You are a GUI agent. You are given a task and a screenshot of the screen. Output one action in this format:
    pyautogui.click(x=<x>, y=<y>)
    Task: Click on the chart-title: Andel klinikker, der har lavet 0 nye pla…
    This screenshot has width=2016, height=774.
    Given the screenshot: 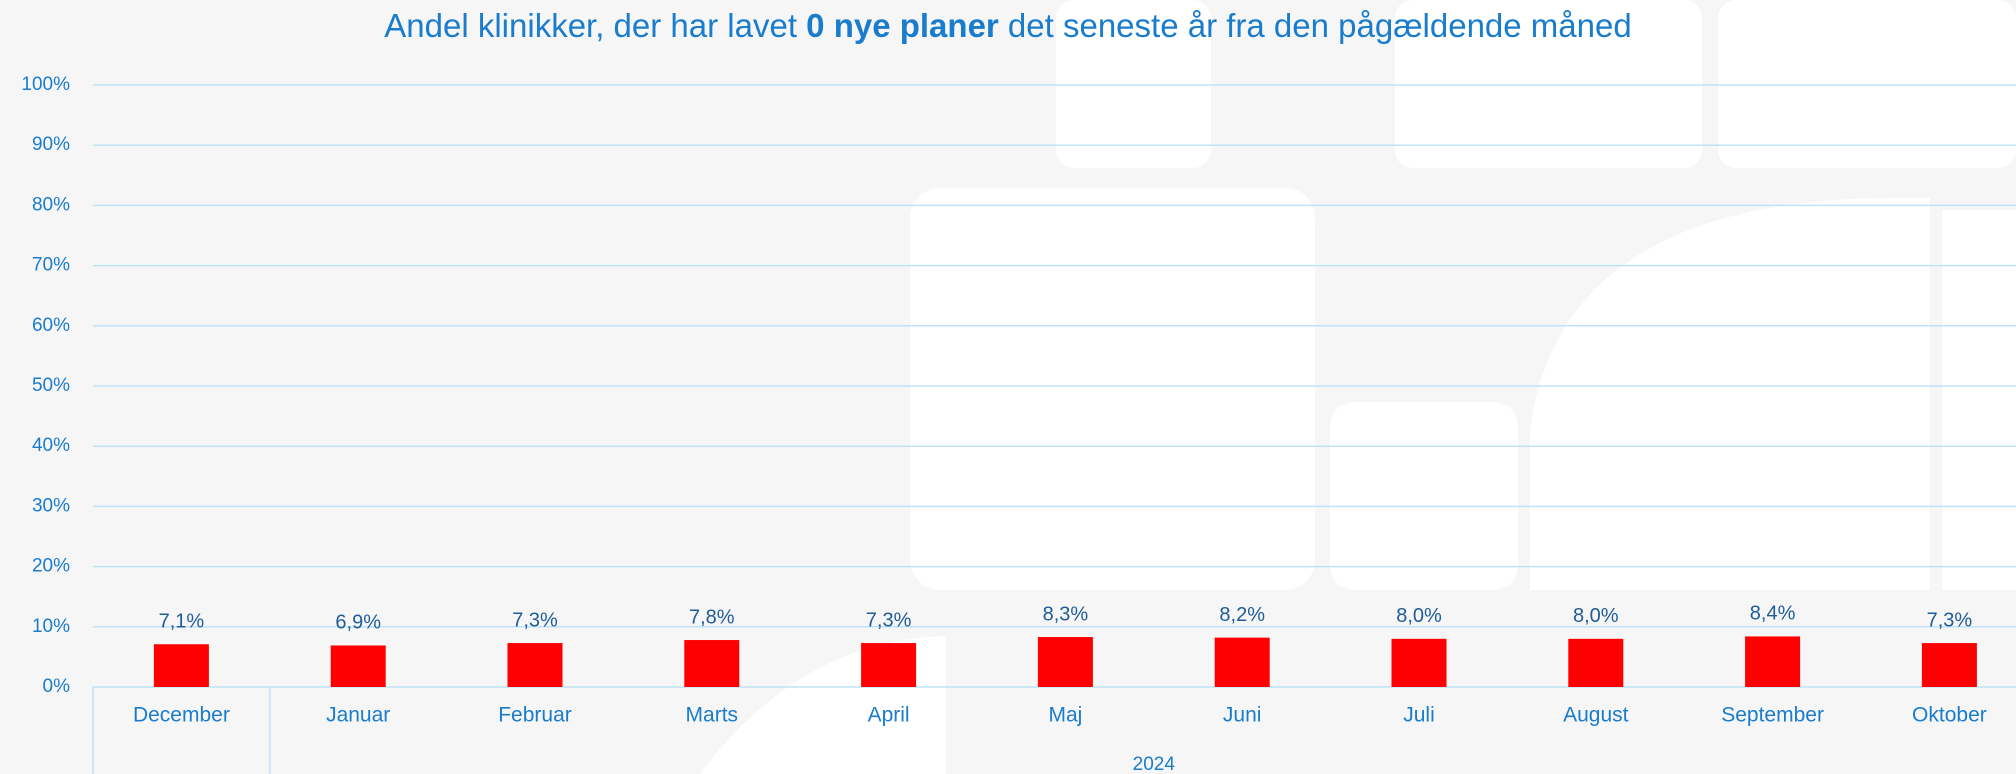 What is the action you would take?
    pyautogui.click(x=1007, y=25)
    